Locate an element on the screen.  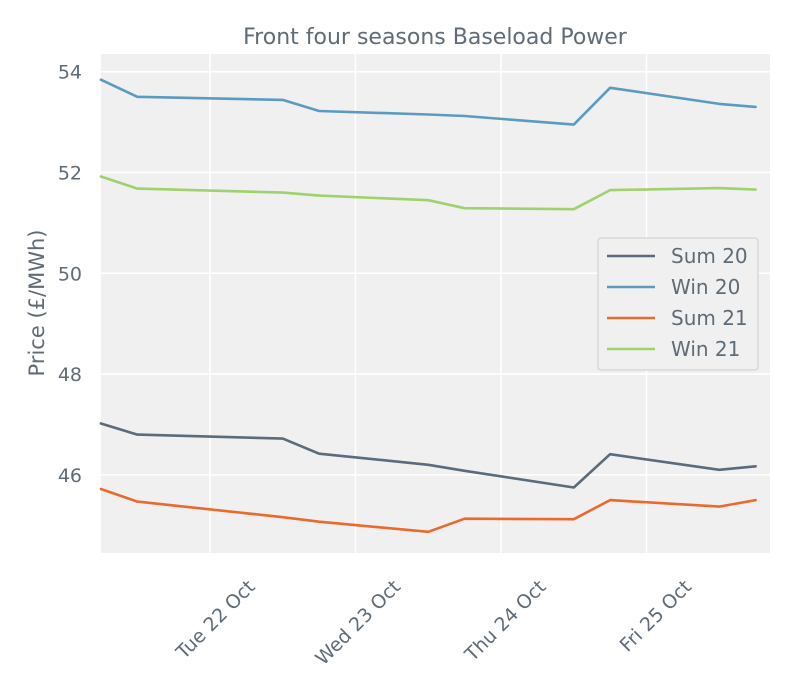
y-tick-label: 50 is located at coordinates (70, 274).